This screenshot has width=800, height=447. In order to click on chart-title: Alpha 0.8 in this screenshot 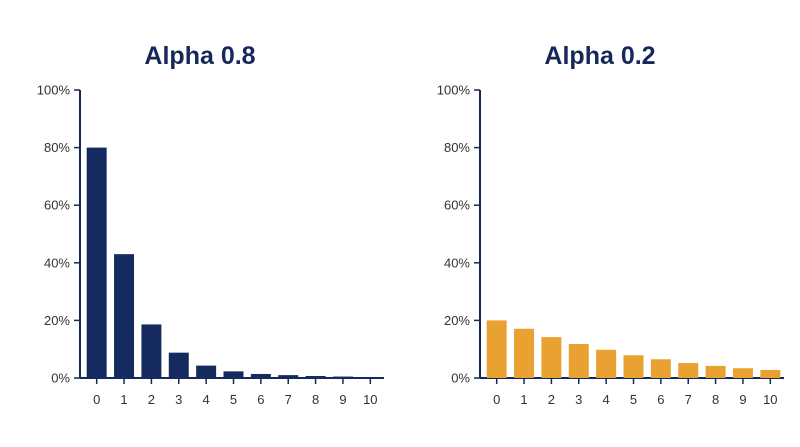, I will do `click(200, 56)`.